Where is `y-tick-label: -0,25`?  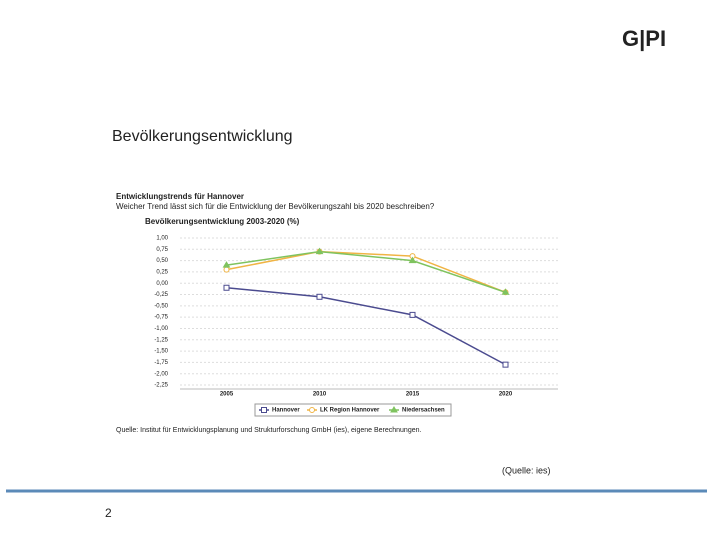 y-tick-label: -0,25 is located at coordinates (161, 295).